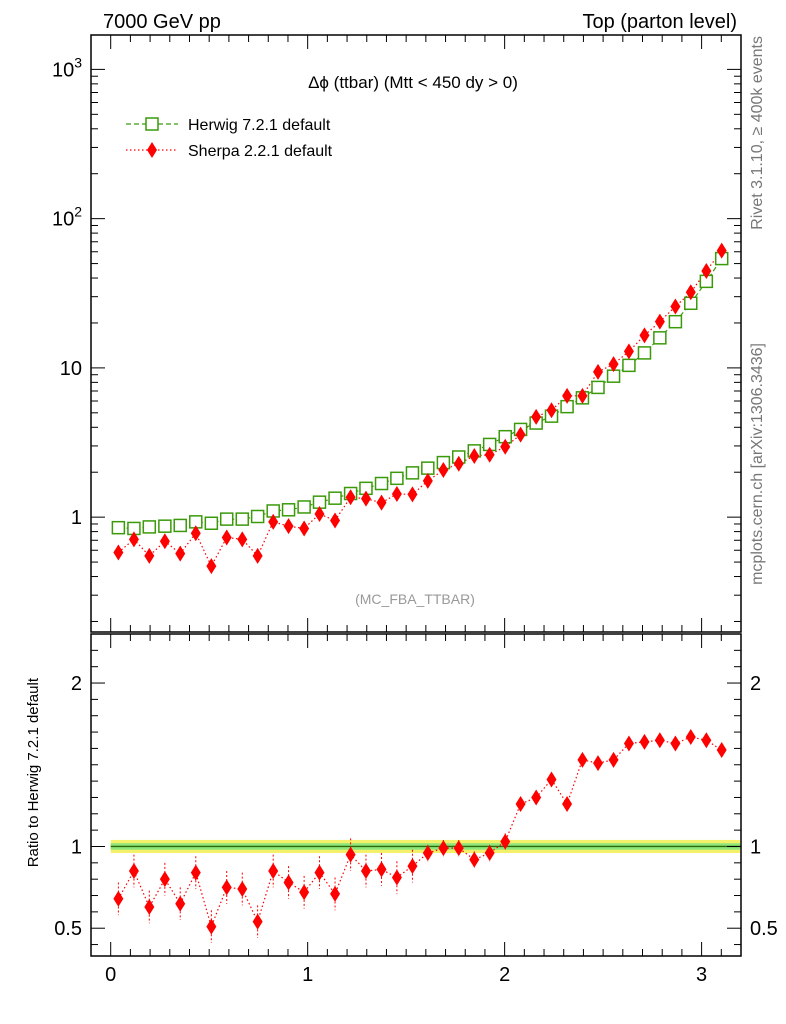  I want to click on main-y-tick-label: 10, so click(71, 369).